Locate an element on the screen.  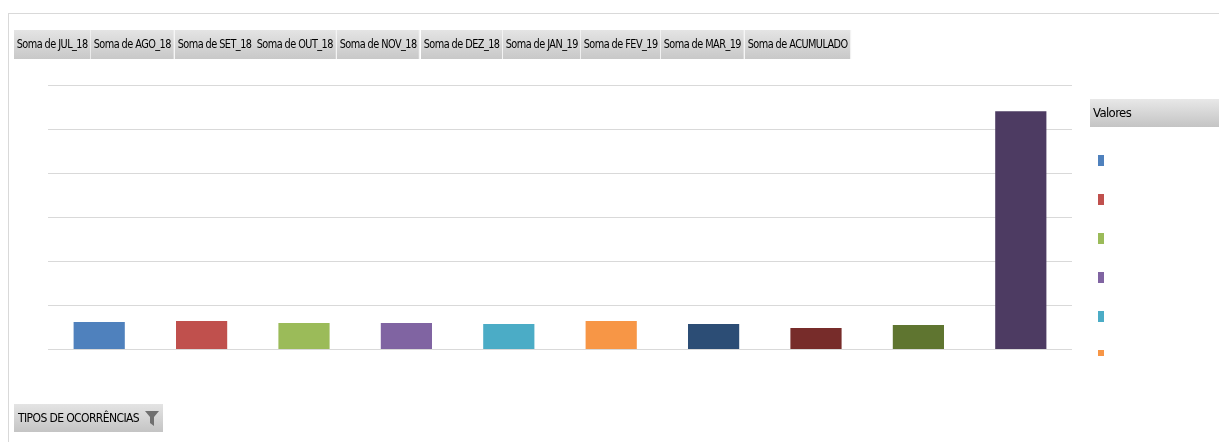
text: Soma de FEV_19 is located at coordinates (621, 44).